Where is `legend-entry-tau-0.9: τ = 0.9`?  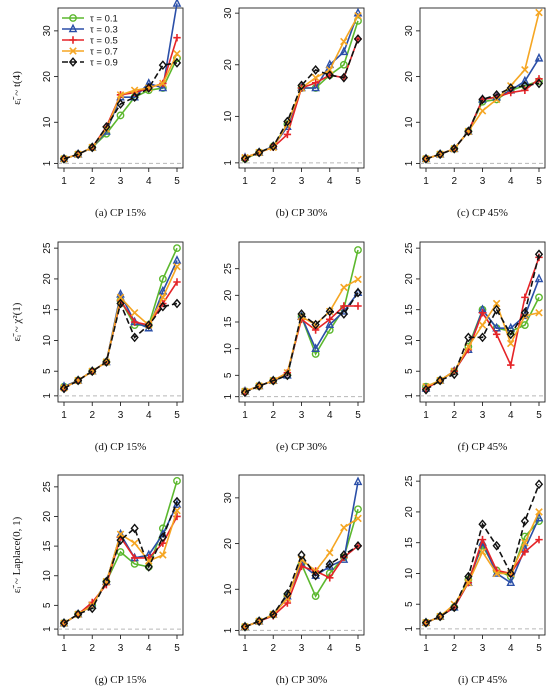 legend-entry-tau-0.9: τ = 0.9 is located at coordinates (90, 63).